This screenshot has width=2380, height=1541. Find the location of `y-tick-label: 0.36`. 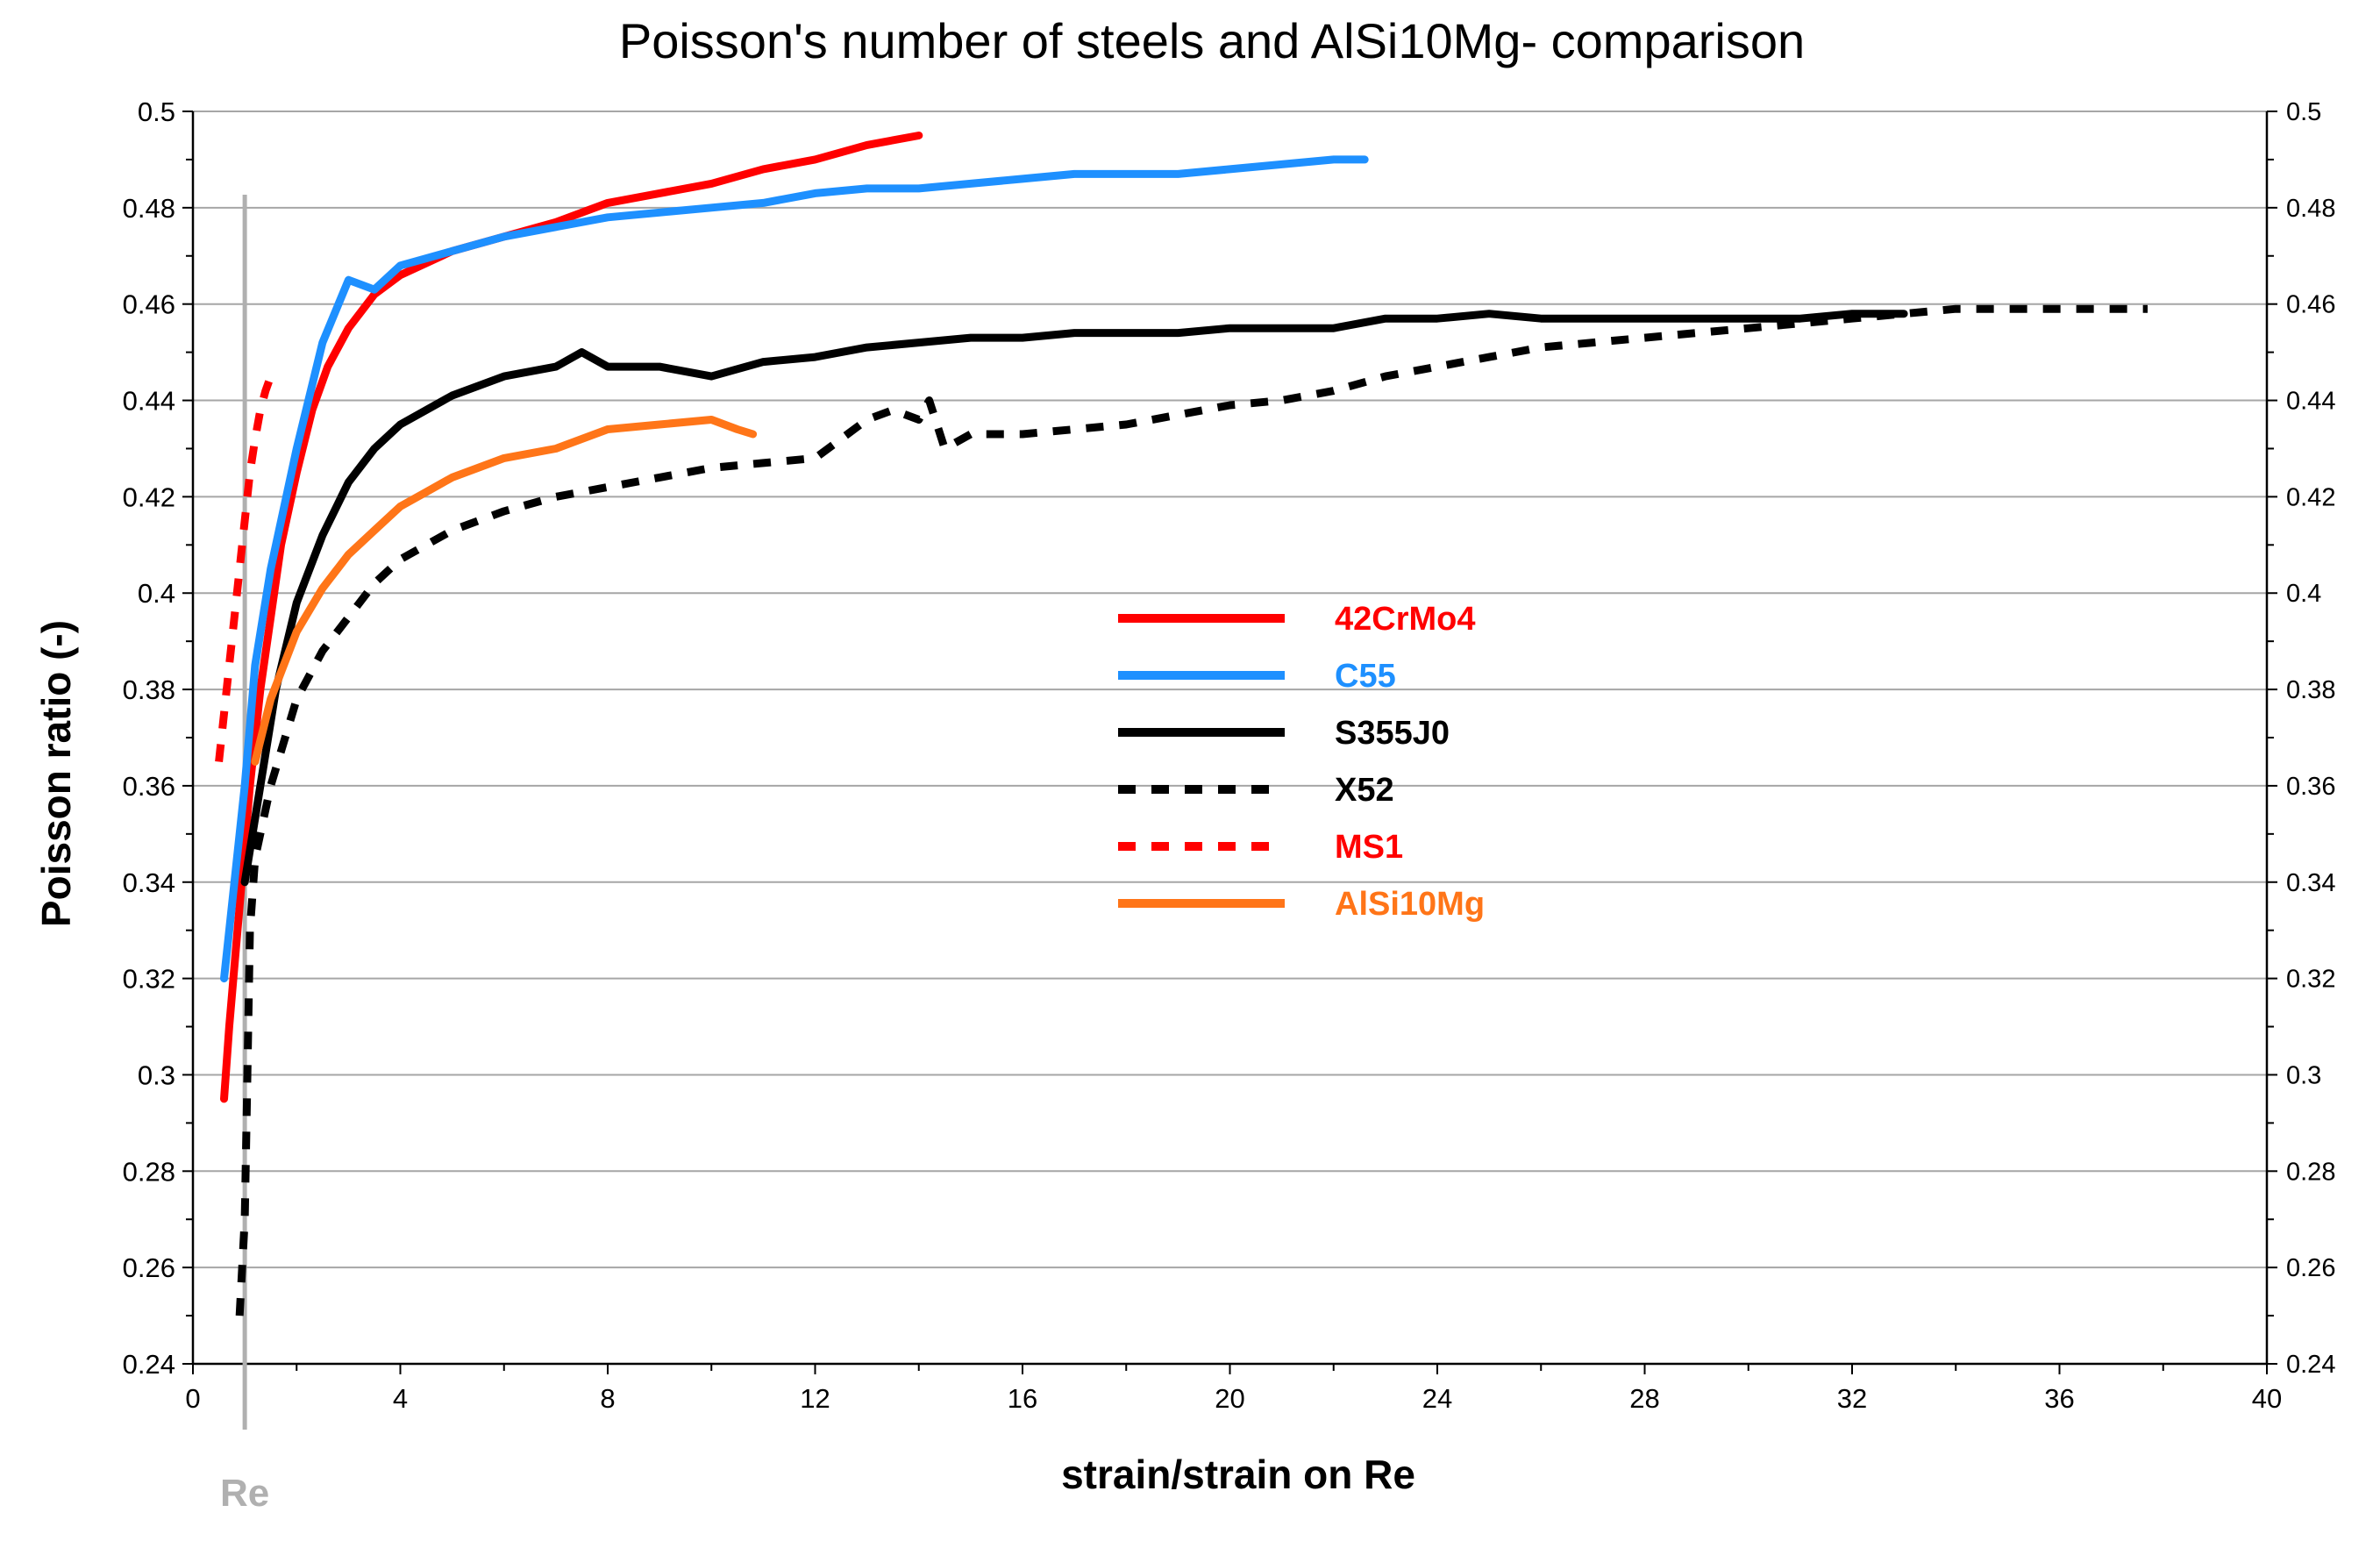

y-tick-label: 0.36 is located at coordinates (149, 786).